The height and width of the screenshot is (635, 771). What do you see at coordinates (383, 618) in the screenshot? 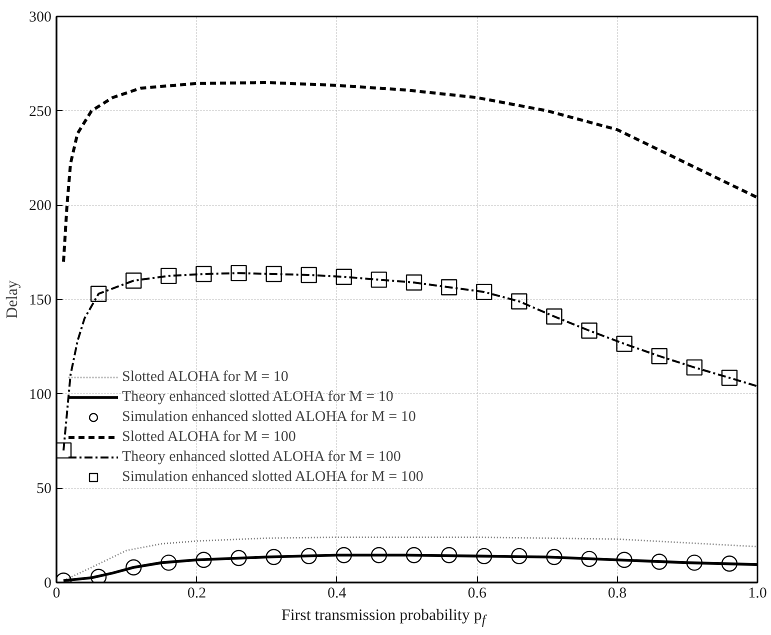
I see `x-axis-title: First transmission probability p$_{f}$` at bounding box center [383, 618].